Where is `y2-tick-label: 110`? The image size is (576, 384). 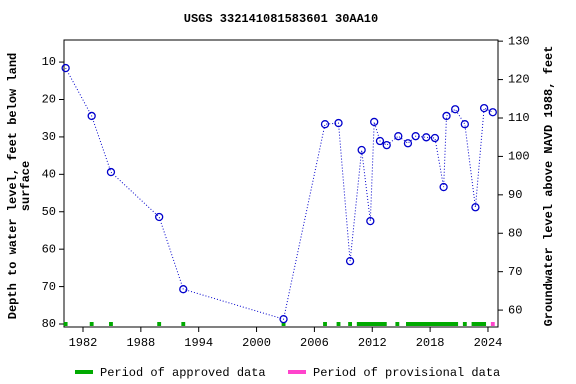 y2-tick-label: 110 is located at coordinates (519, 118).